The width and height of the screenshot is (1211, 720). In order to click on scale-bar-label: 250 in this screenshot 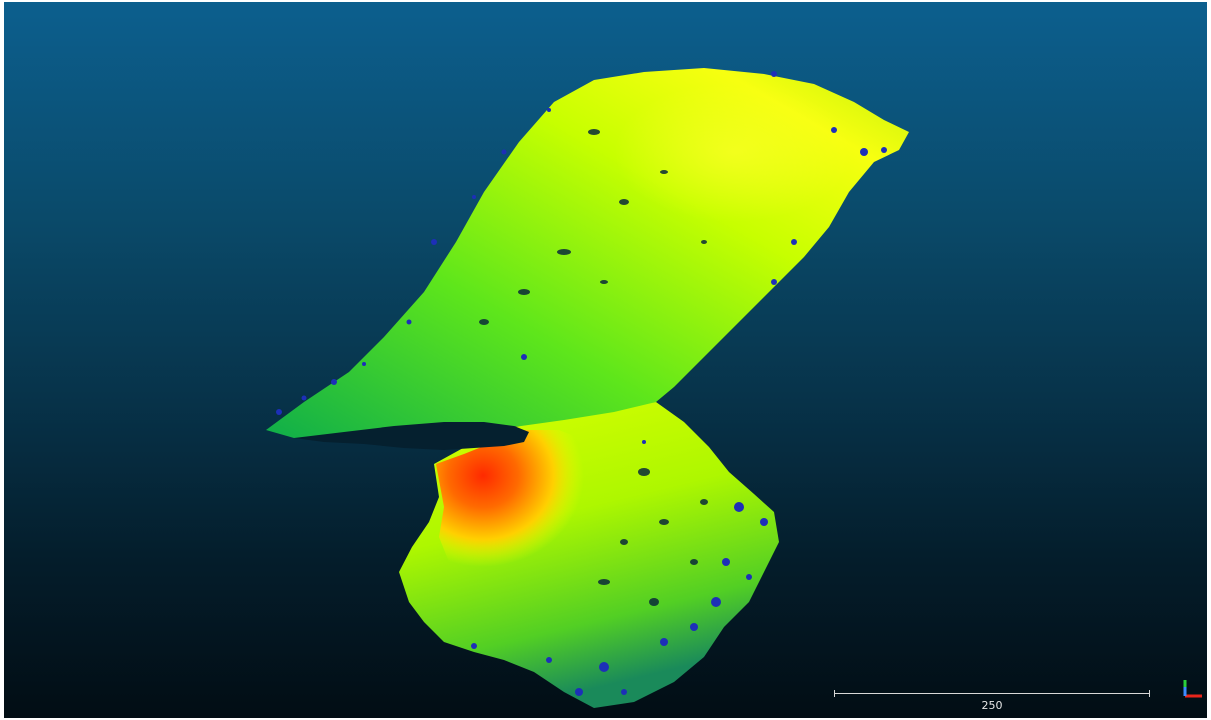, I will do `click(992, 705)`.